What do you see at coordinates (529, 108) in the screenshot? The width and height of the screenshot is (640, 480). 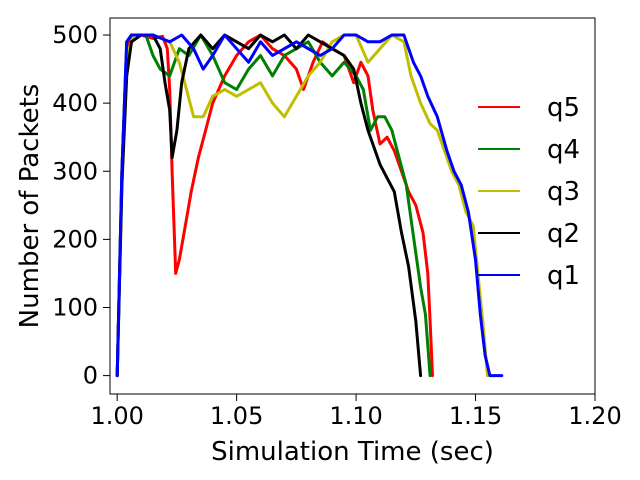 I see `legend-item-q5: q5` at bounding box center [529, 108].